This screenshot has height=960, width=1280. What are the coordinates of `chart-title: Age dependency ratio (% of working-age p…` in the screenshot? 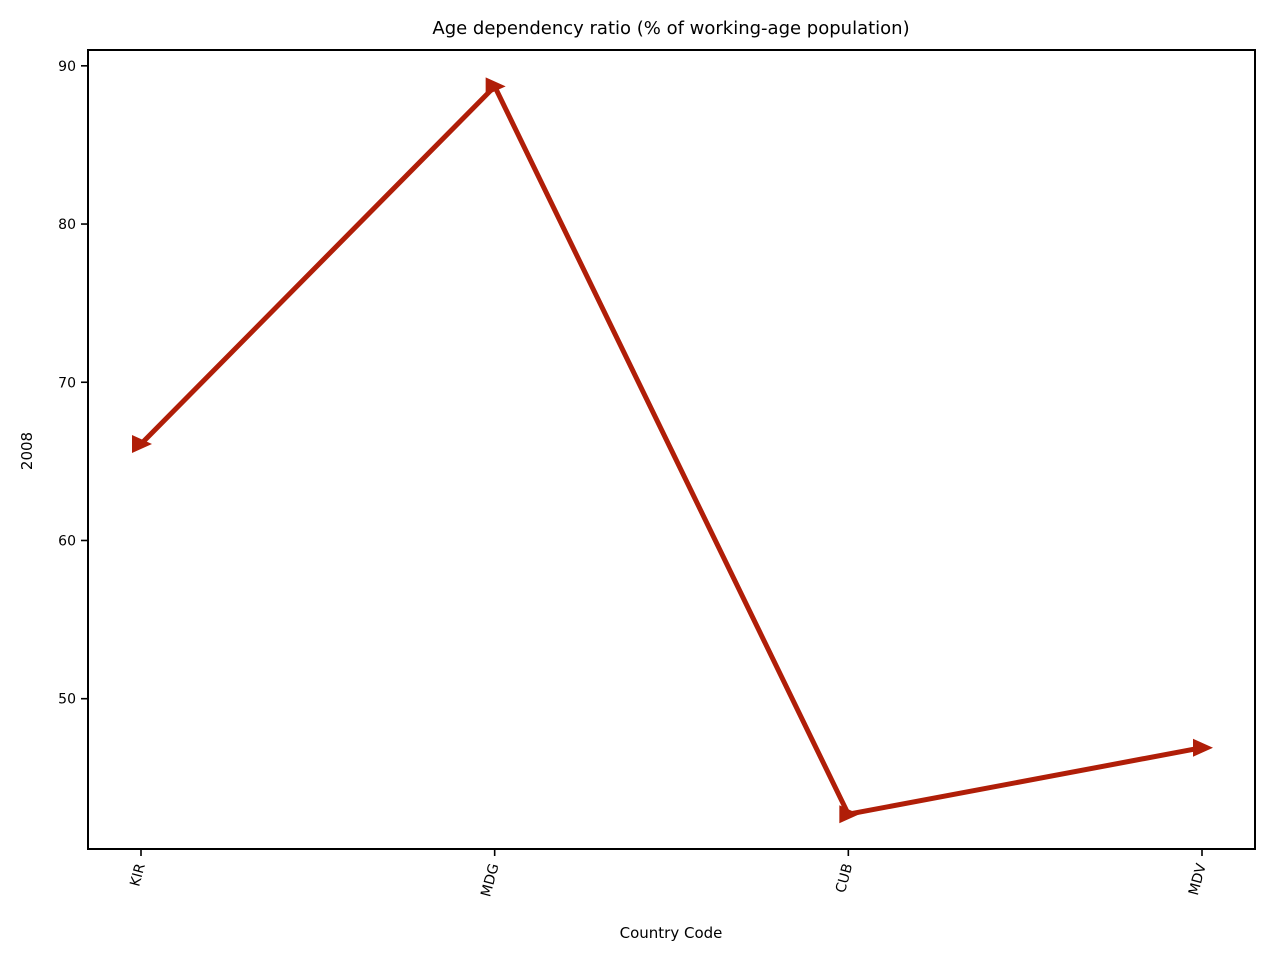 It's located at (670, 28).